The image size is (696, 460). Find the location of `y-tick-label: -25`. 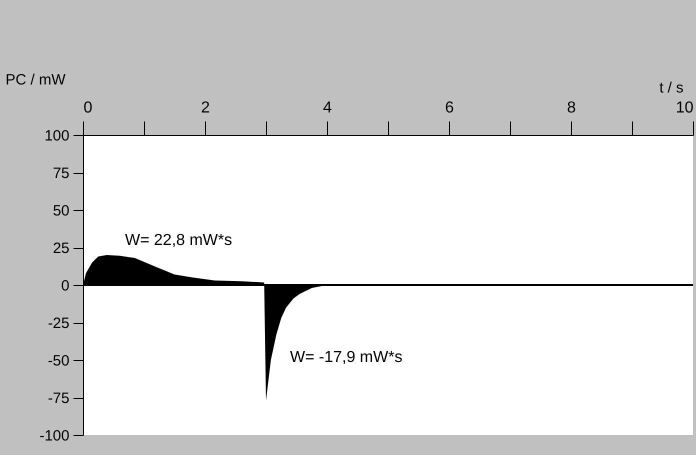

y-tick-label: -25 is located at coordinates (59, 323).